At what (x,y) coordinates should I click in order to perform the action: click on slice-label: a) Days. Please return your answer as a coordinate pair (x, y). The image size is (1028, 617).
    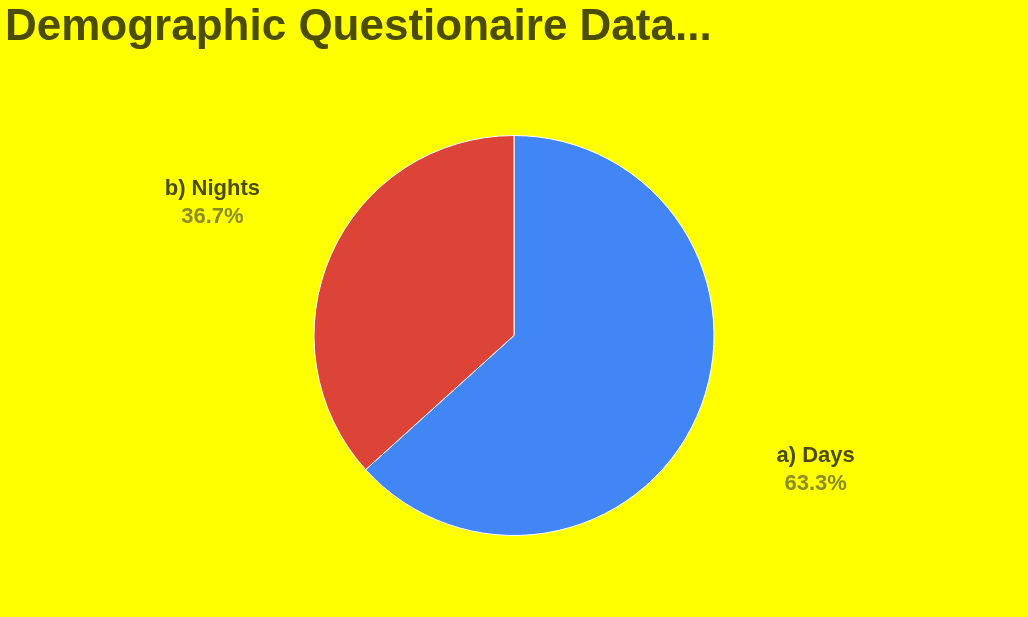
    Looking at the image, I should click on (815, 455).